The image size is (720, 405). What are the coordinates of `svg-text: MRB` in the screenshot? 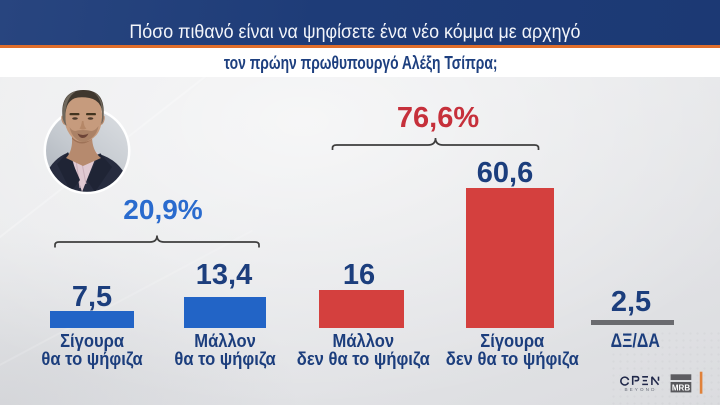 It's located at (681, 388).